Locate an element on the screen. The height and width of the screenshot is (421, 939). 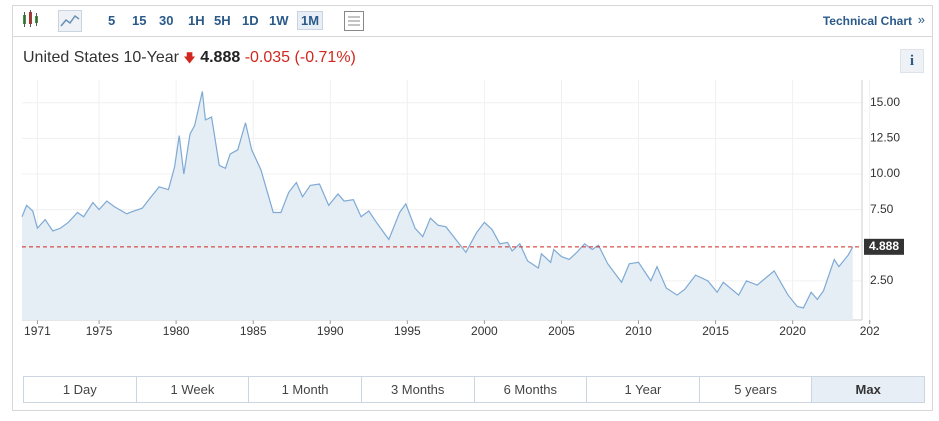
toolbar: 5 15 30 1H 5H 1D 1W 1M Technical Chart » is located at coordinates (472, 21).